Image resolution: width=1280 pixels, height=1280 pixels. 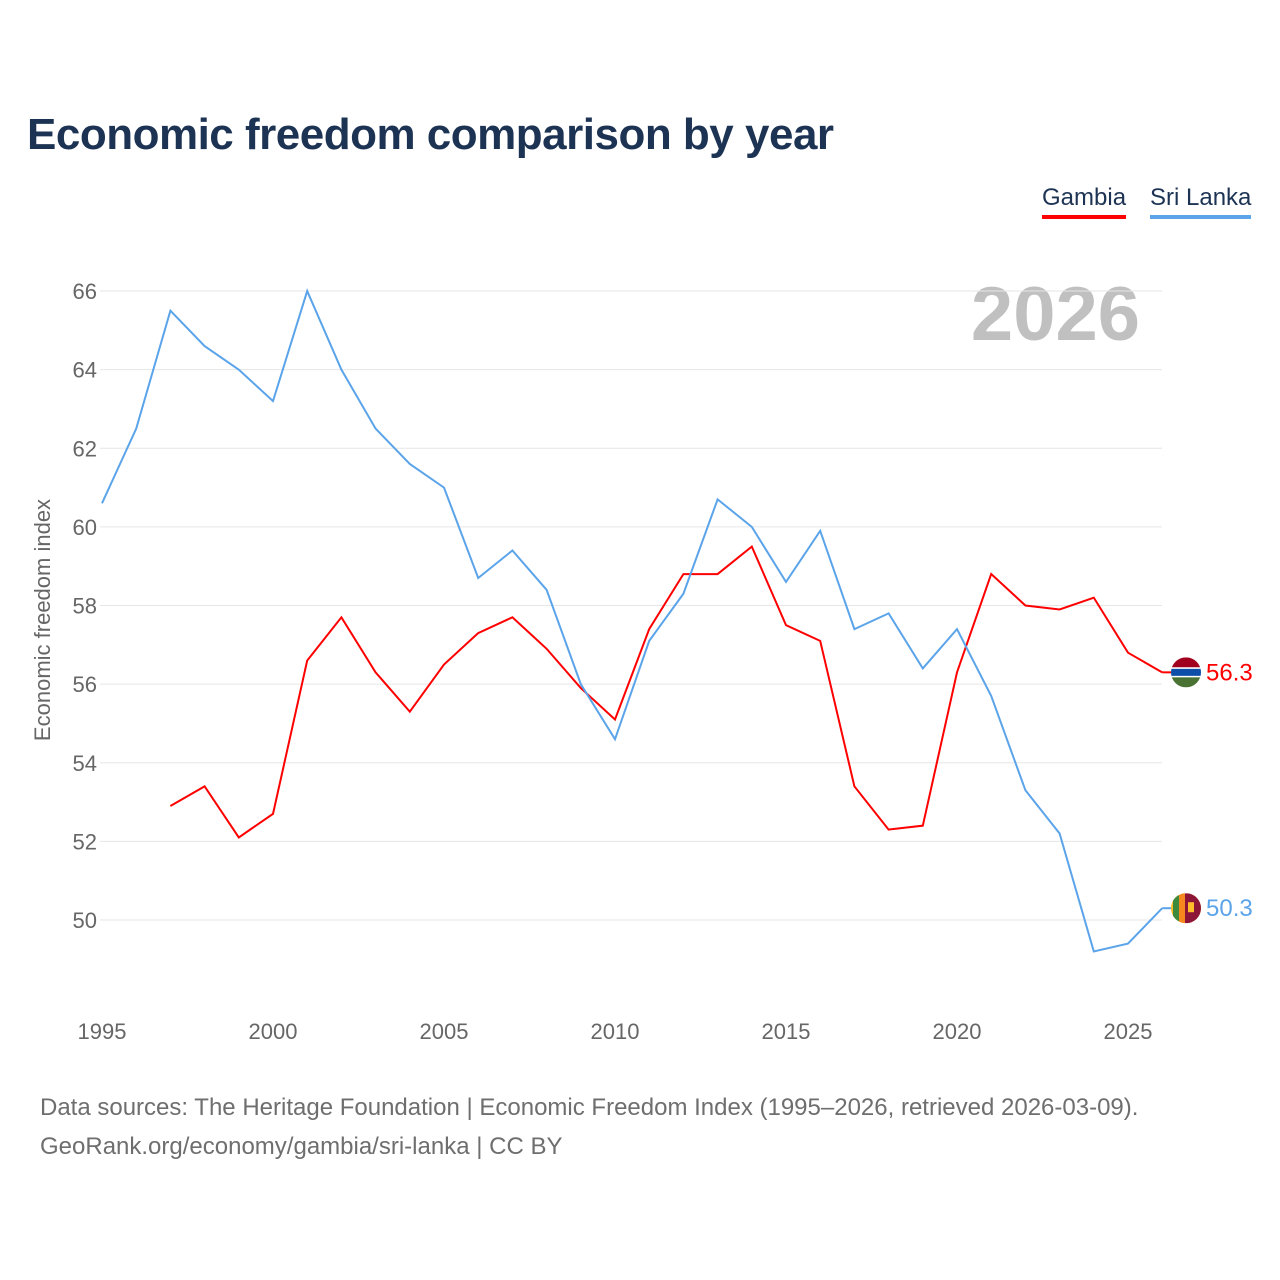 I want to click on end-value-label-sri-lanka: 50.3, so click(x=1229, y=908).